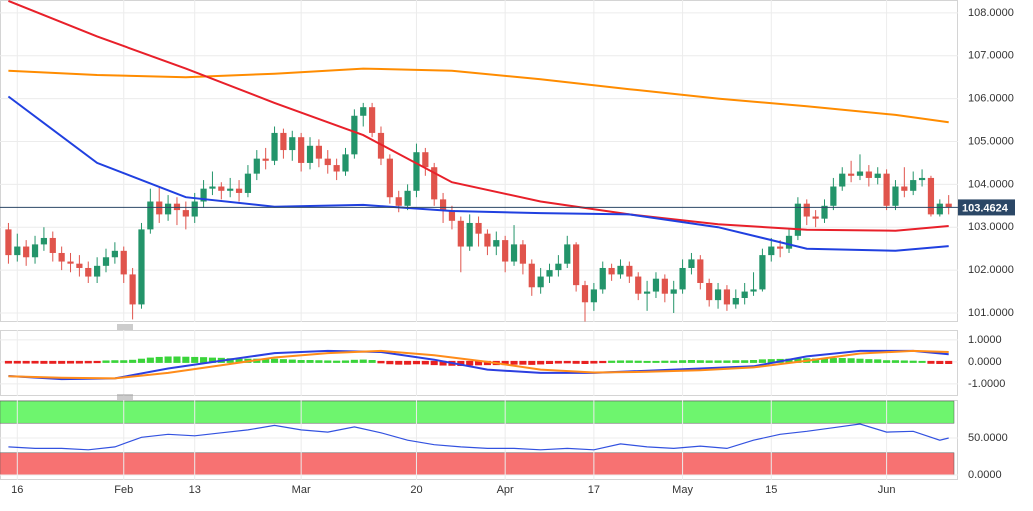 The image size is (1033, 511). Describe the element at coordinates (991, 141) in the screenshot. I see `y-tick-label: 105.0000` at that location.